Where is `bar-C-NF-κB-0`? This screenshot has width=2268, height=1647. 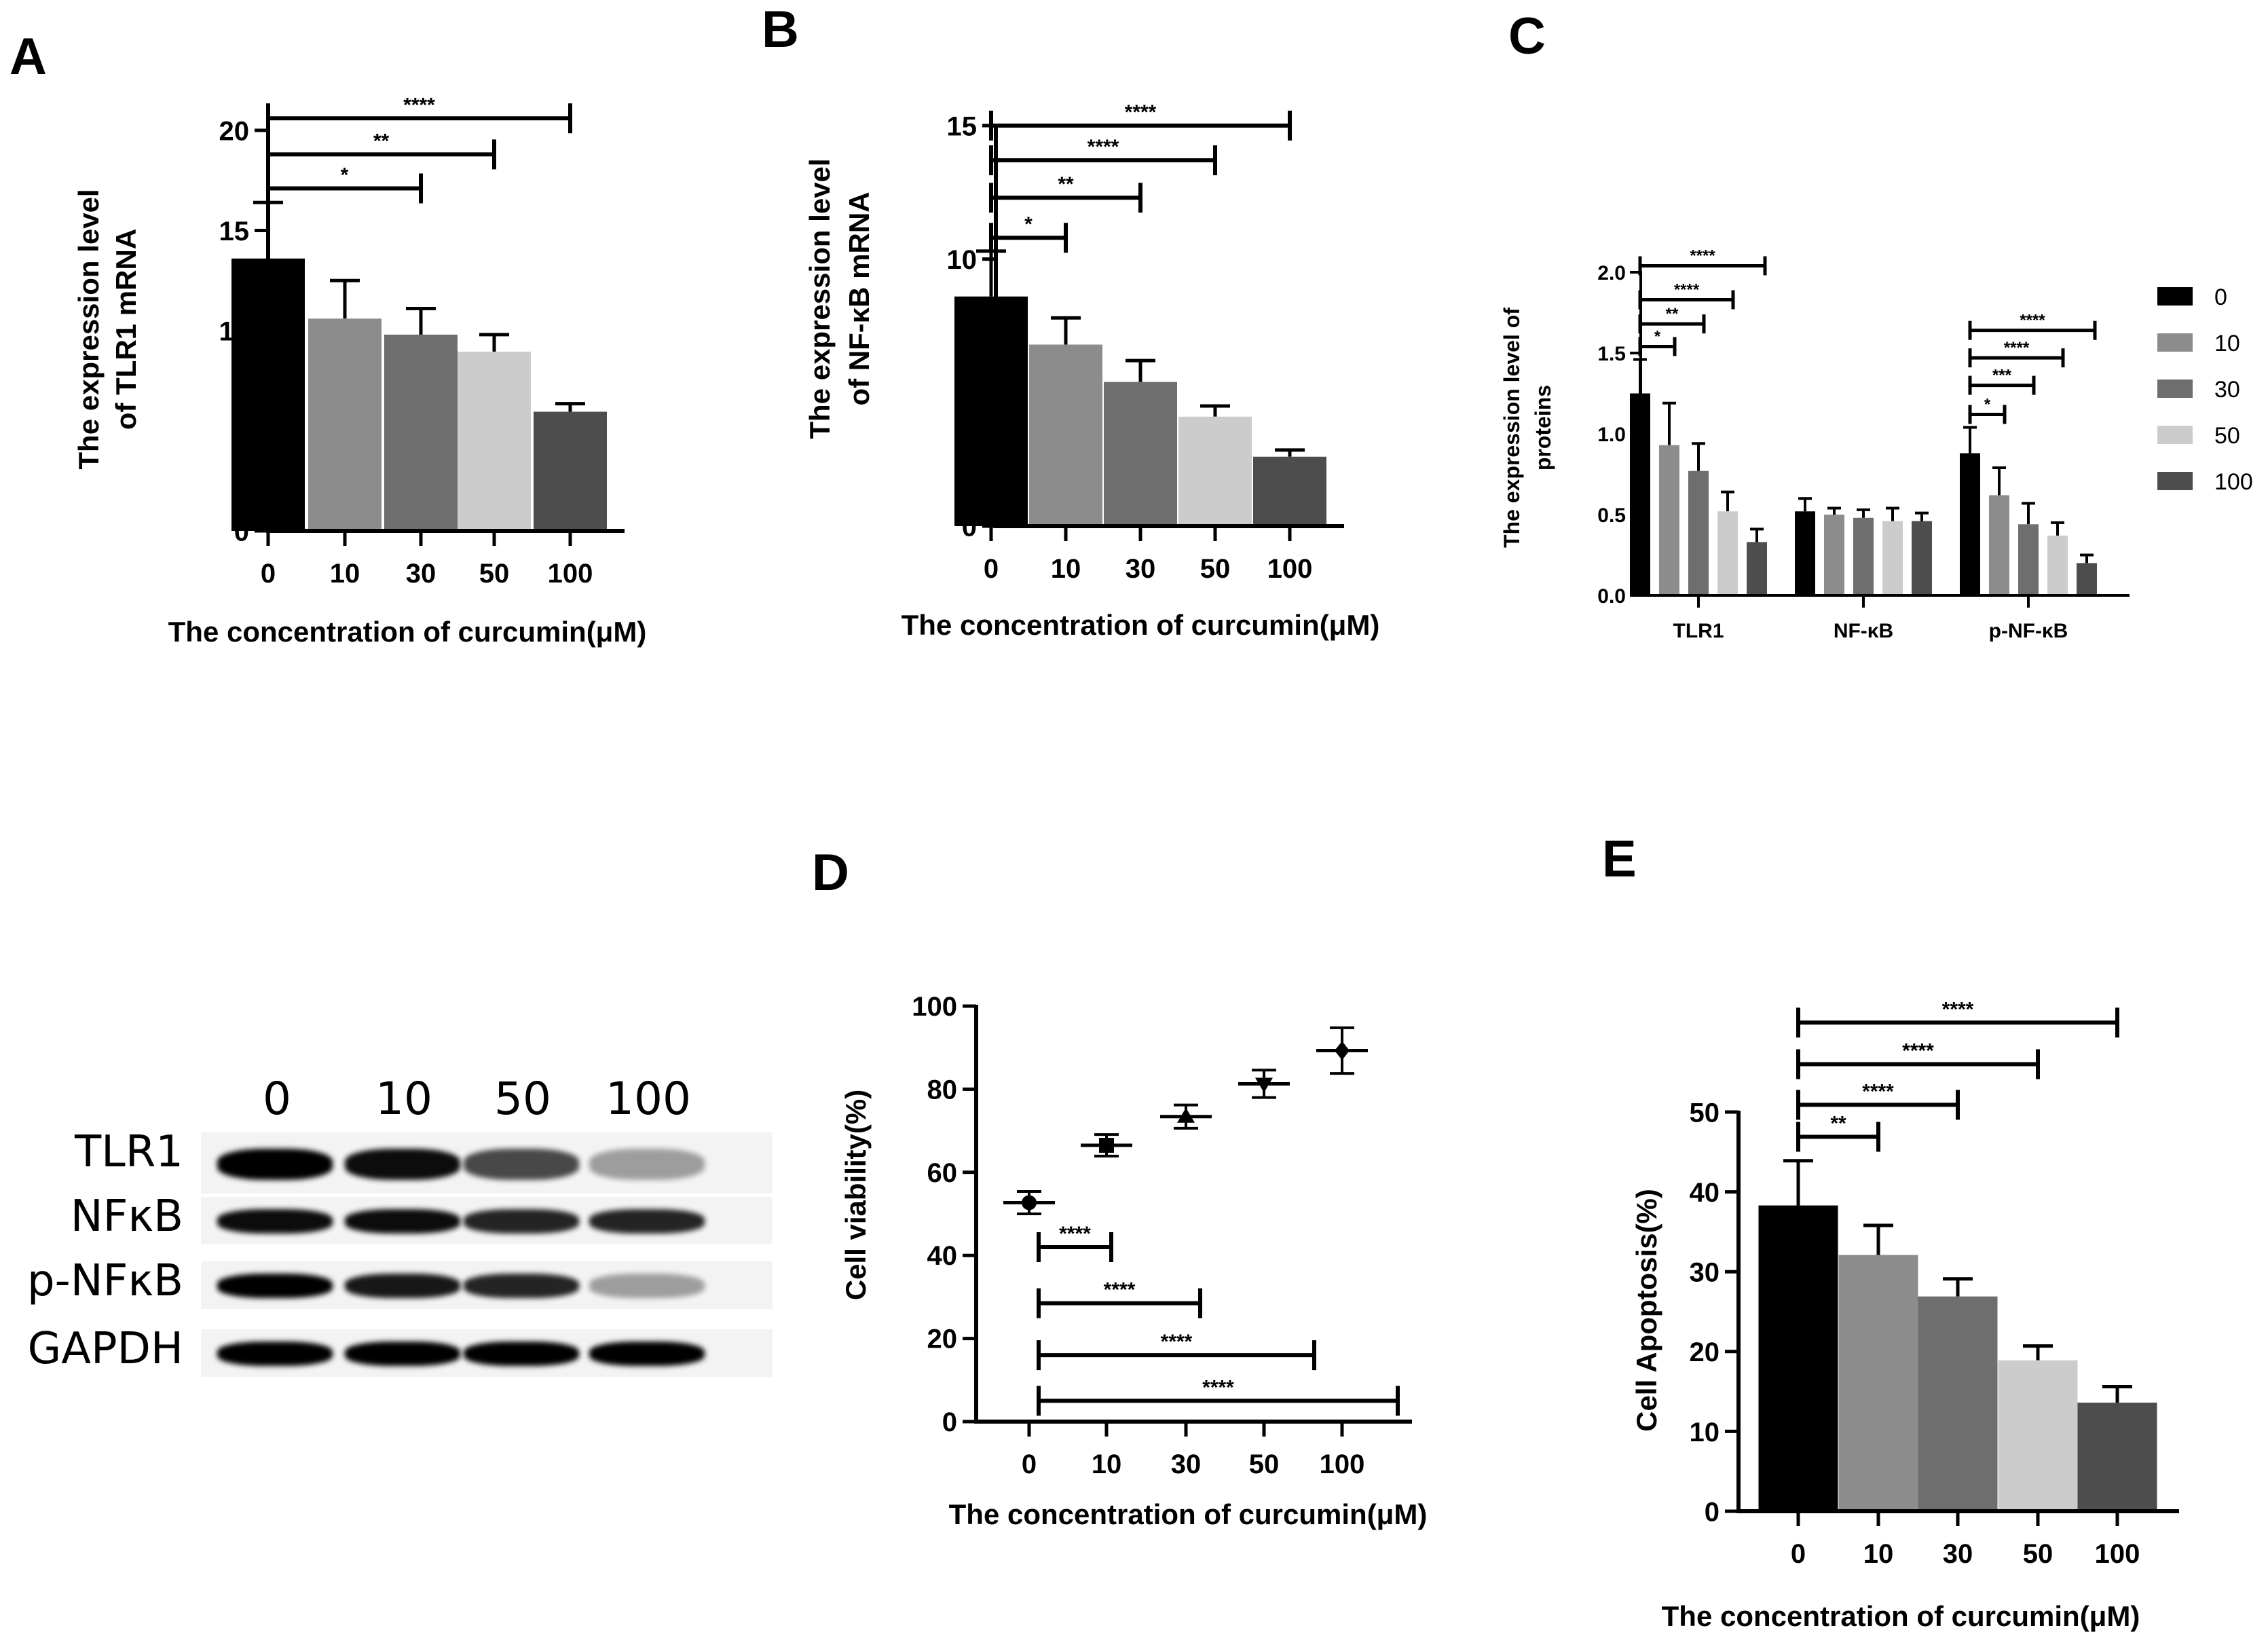 bar-C-NF-κB-0 is located at coordinates (1805, 553).